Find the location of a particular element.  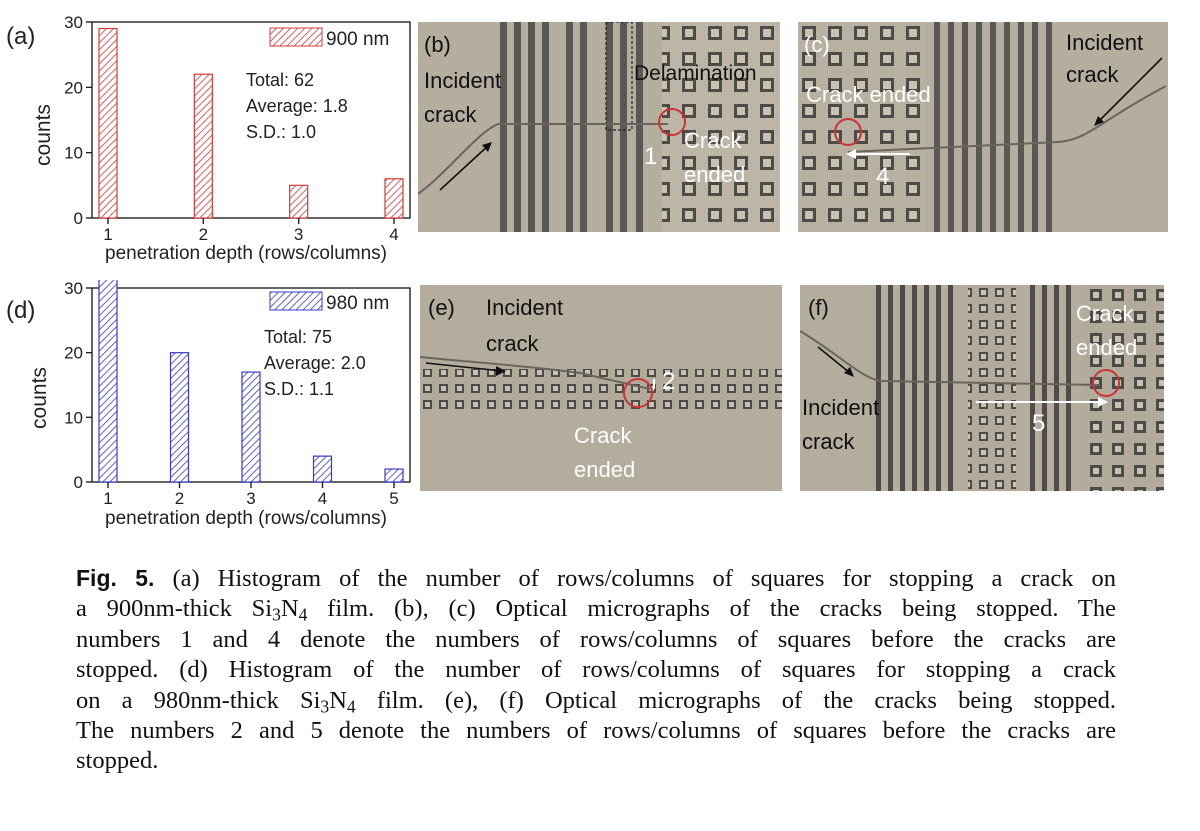

chart-d-marks: 0 10 20 30 1 2 3 4 5 is located at coordinates (237, 394).